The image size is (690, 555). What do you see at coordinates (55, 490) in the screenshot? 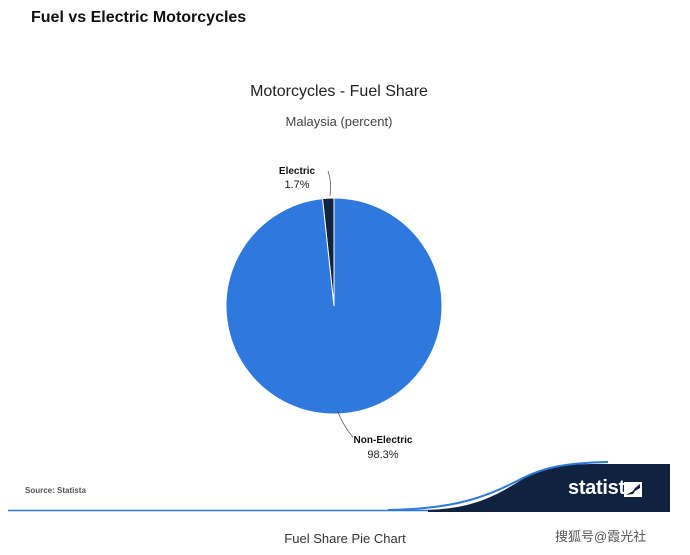
I see `source-note: Source: Statista` at bounding box center [55, 490].